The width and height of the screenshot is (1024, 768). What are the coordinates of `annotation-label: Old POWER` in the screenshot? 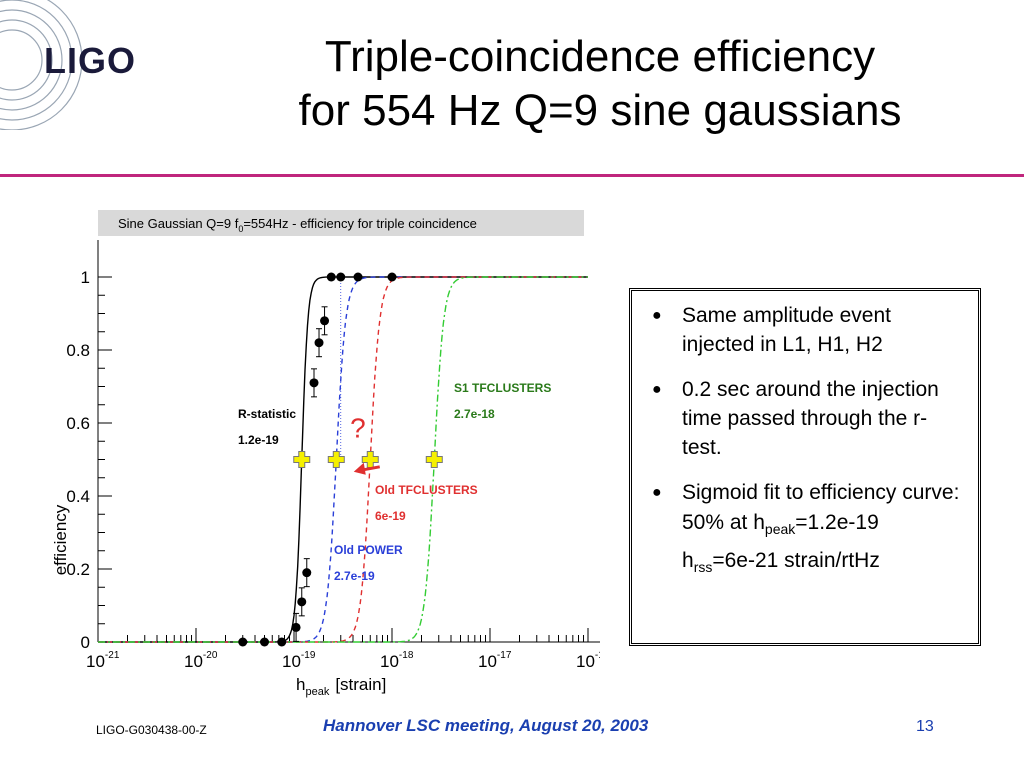 It's located at (368, 550).